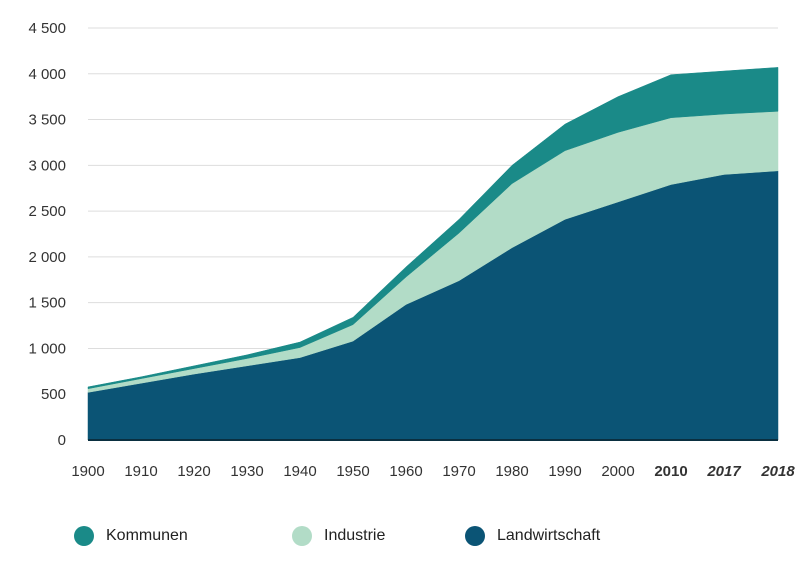 This screenshot has width=800, height=577. What do you see at coordinates (47, 74) in the screenshot?
I see `y-tick-label: 4 000` at bounding box center [47, 74].